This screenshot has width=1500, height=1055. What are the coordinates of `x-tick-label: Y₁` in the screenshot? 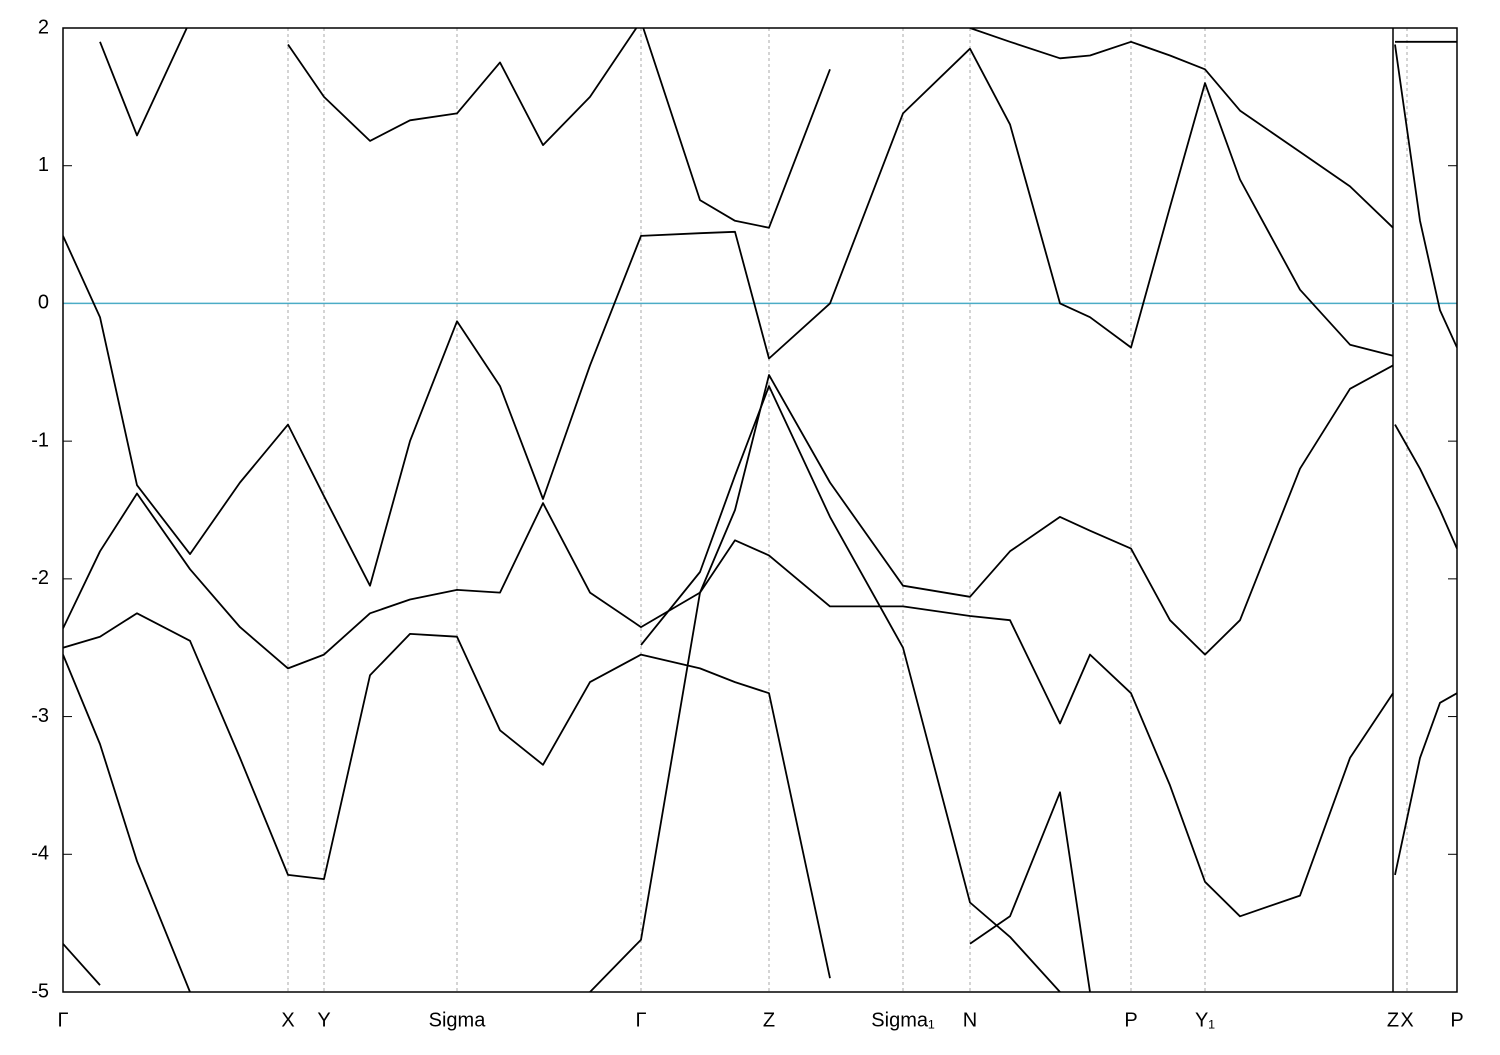 It's located at (1205, 1020).